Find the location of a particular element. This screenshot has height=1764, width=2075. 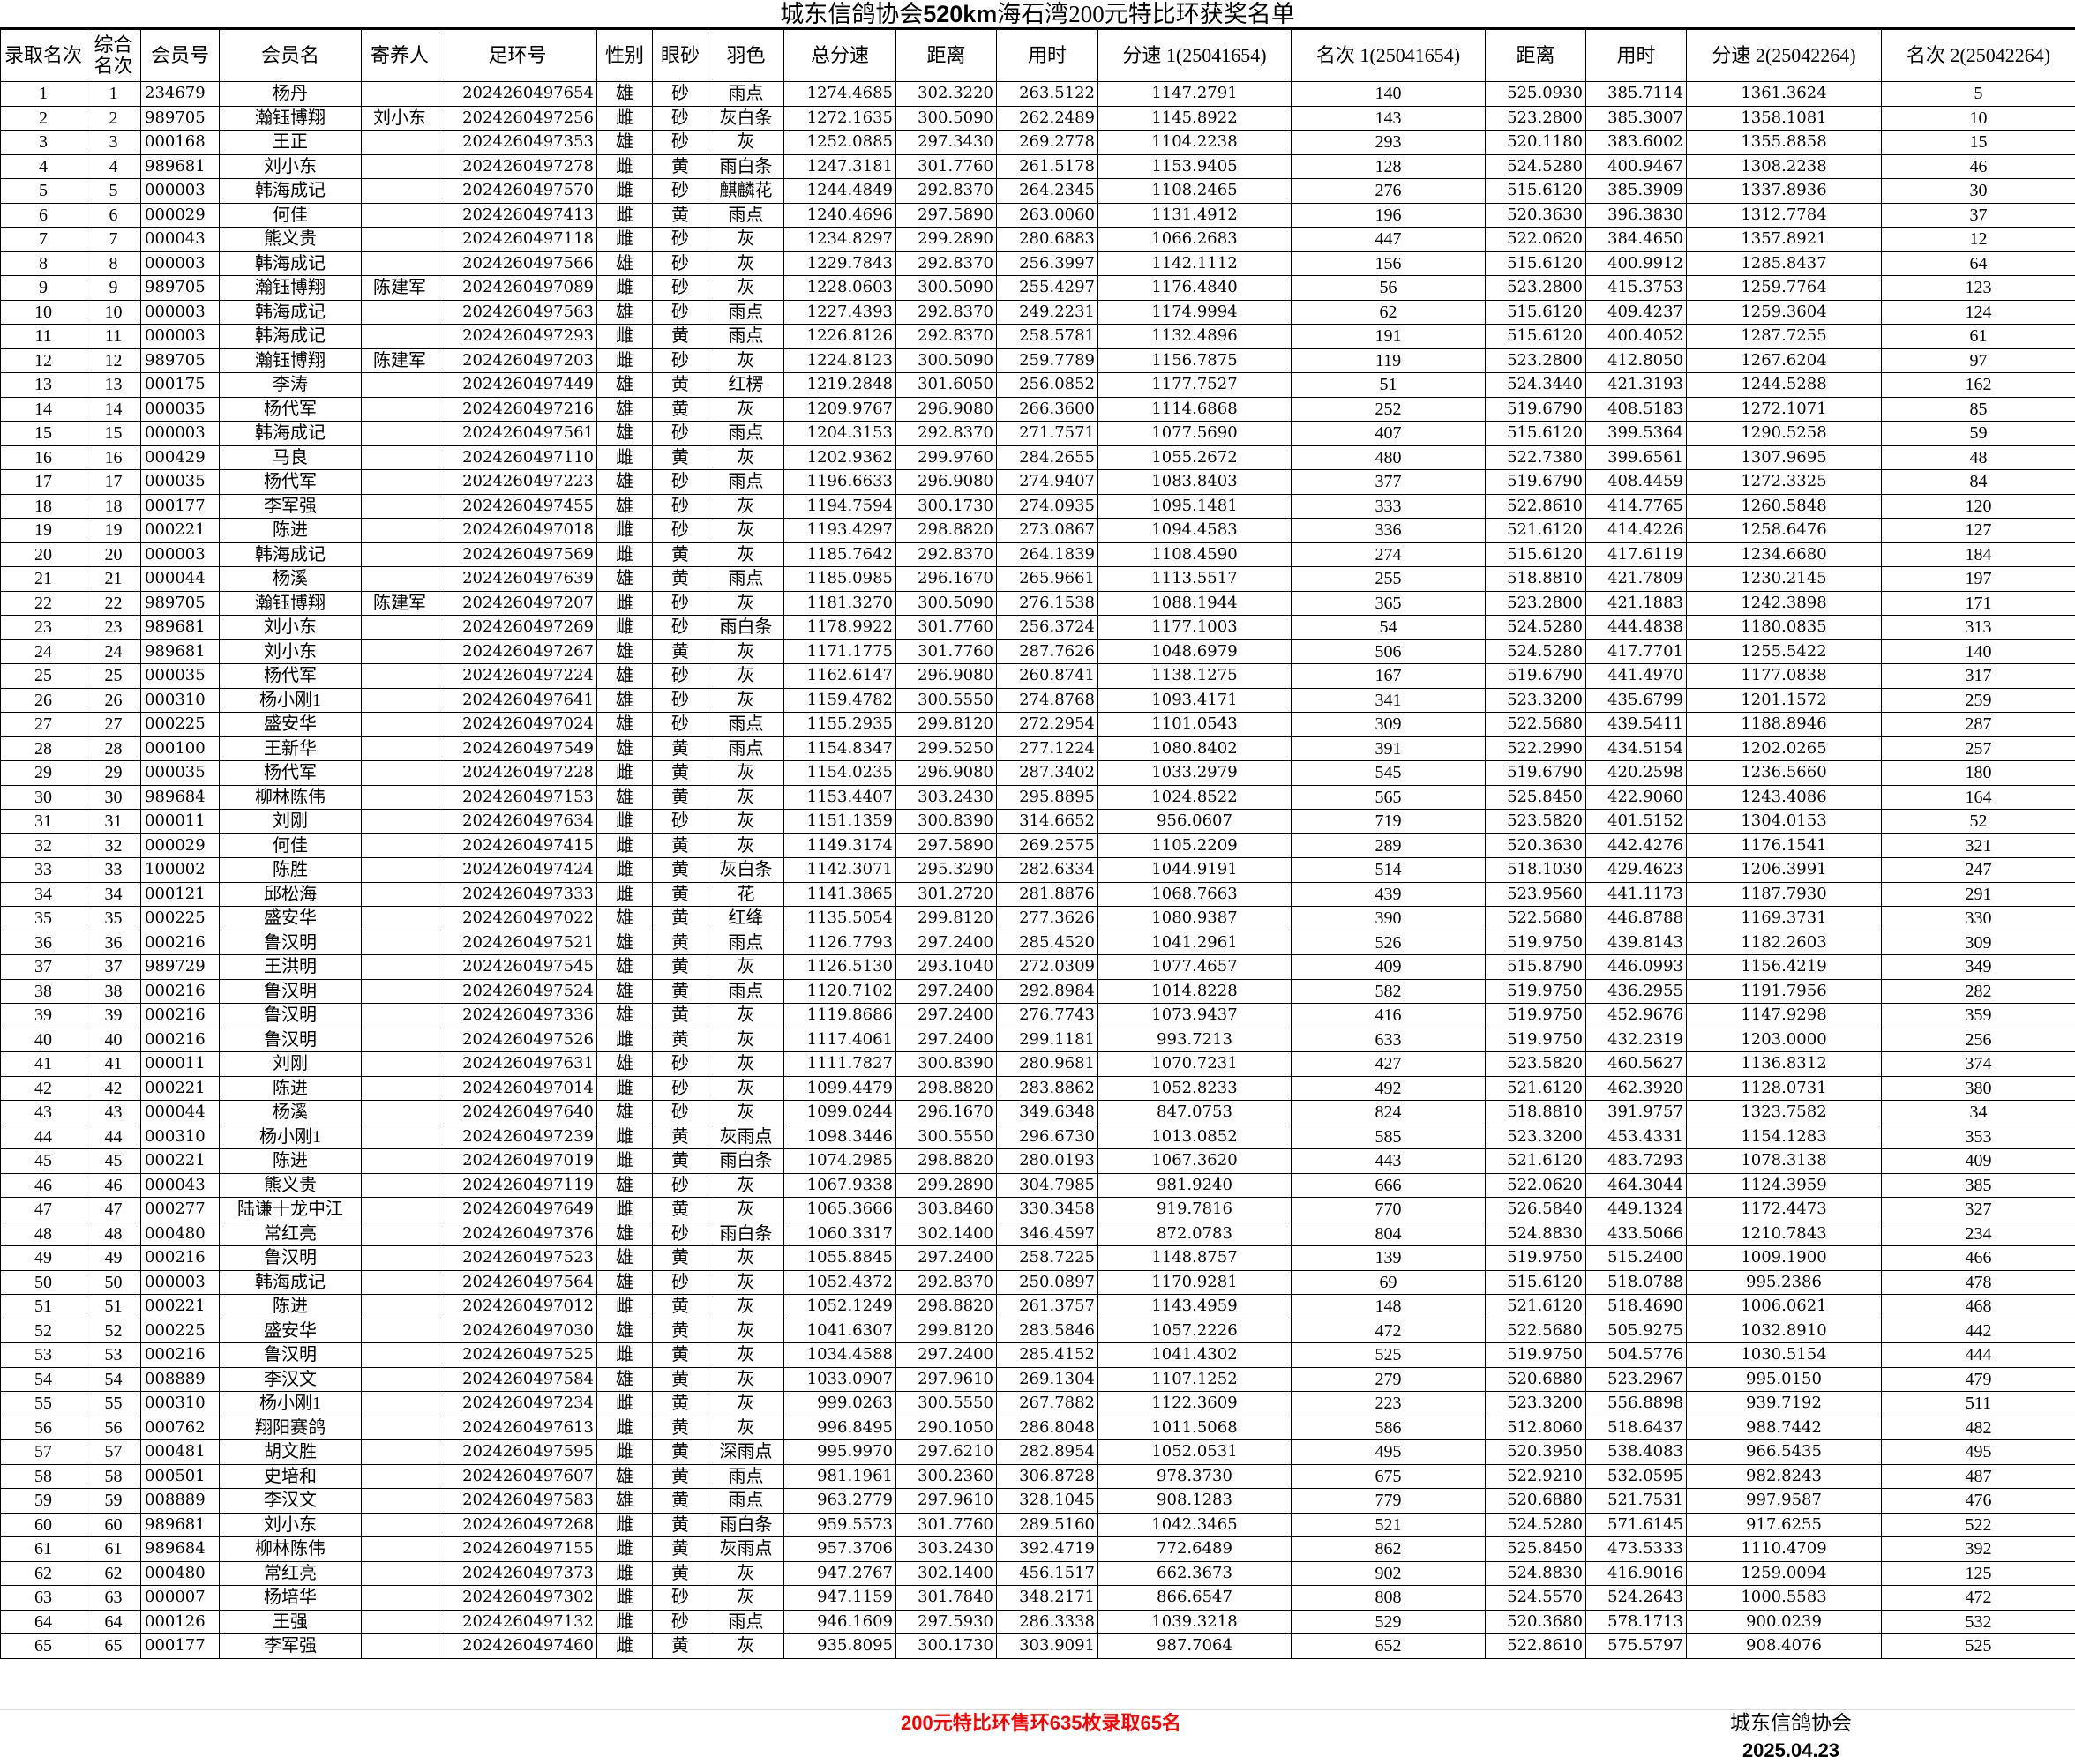

cell-time-2: 420.2598 is located at coordinates (1636, 773).